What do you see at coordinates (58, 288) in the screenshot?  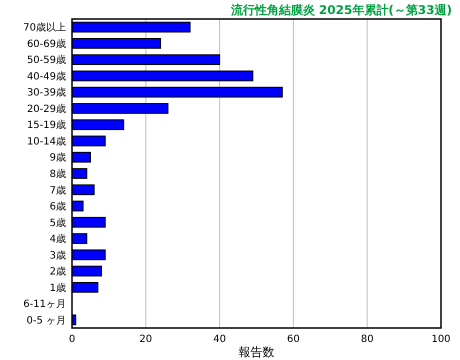 I see `y-tick-label: 1歳` at bounding box center [58, 288].